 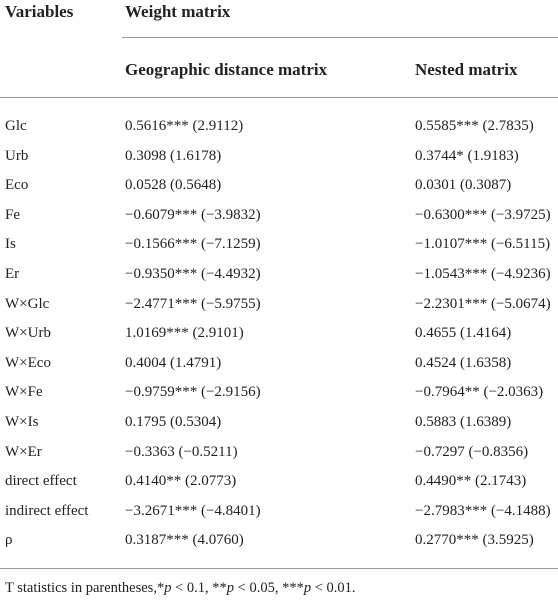 I want to click on nested-value: −2.2301*** (−5.0674), so click(x=483, y=303).